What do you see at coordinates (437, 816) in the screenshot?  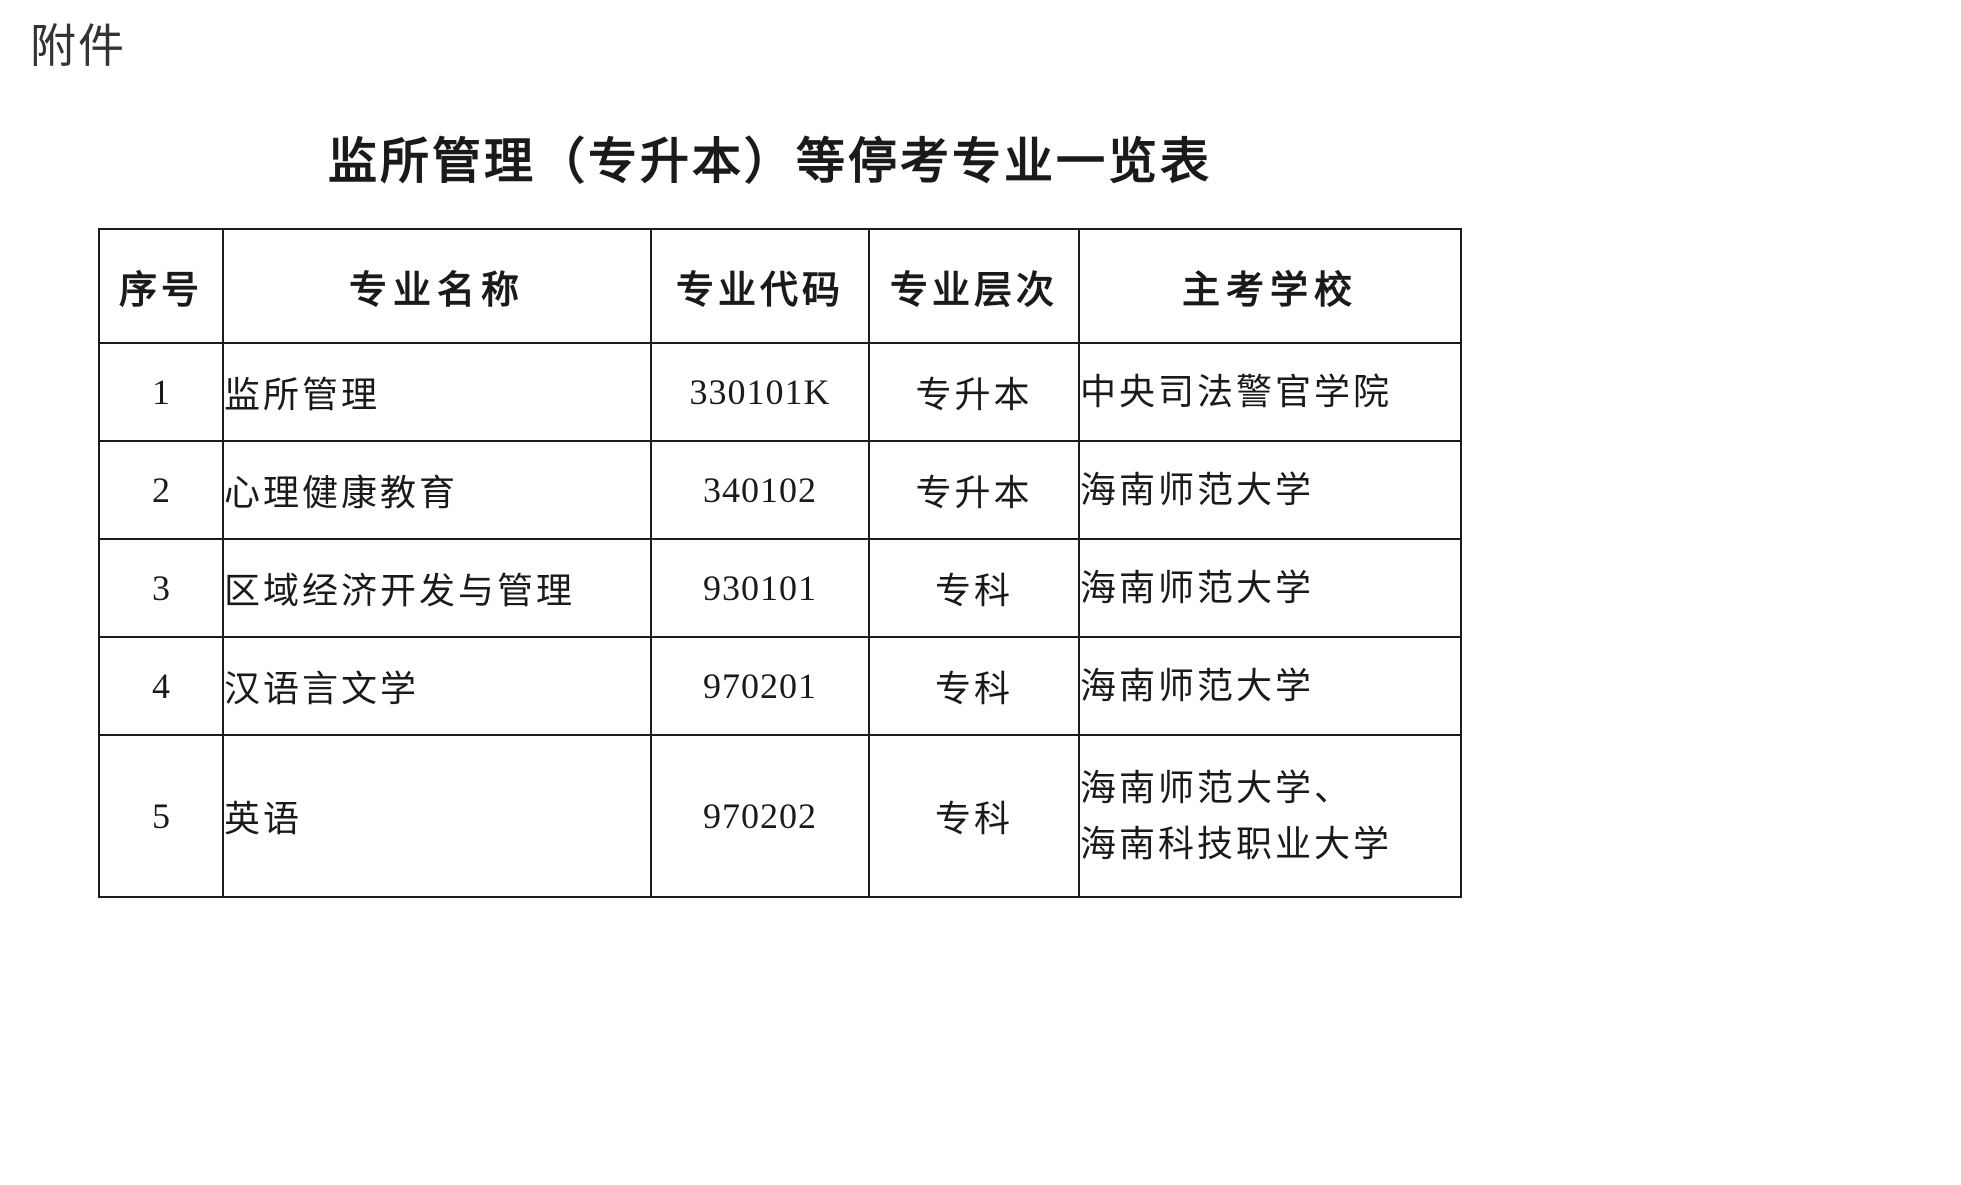 I see `cell-major-name: 英语` at bounding box center [437, 816].